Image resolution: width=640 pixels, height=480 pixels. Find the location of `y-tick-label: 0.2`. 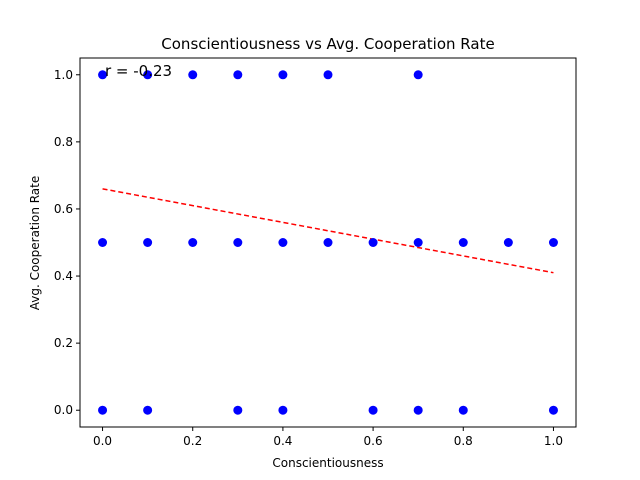

y-tick-label: 0.2 is located at coordinates (63, 343).